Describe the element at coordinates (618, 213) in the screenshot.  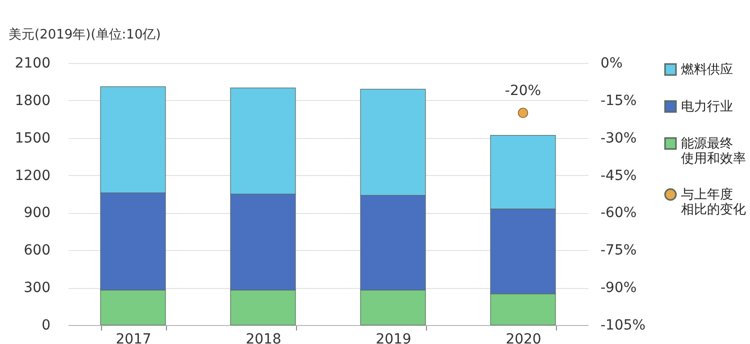
I see `y2-tick-label: -60%` at that location.